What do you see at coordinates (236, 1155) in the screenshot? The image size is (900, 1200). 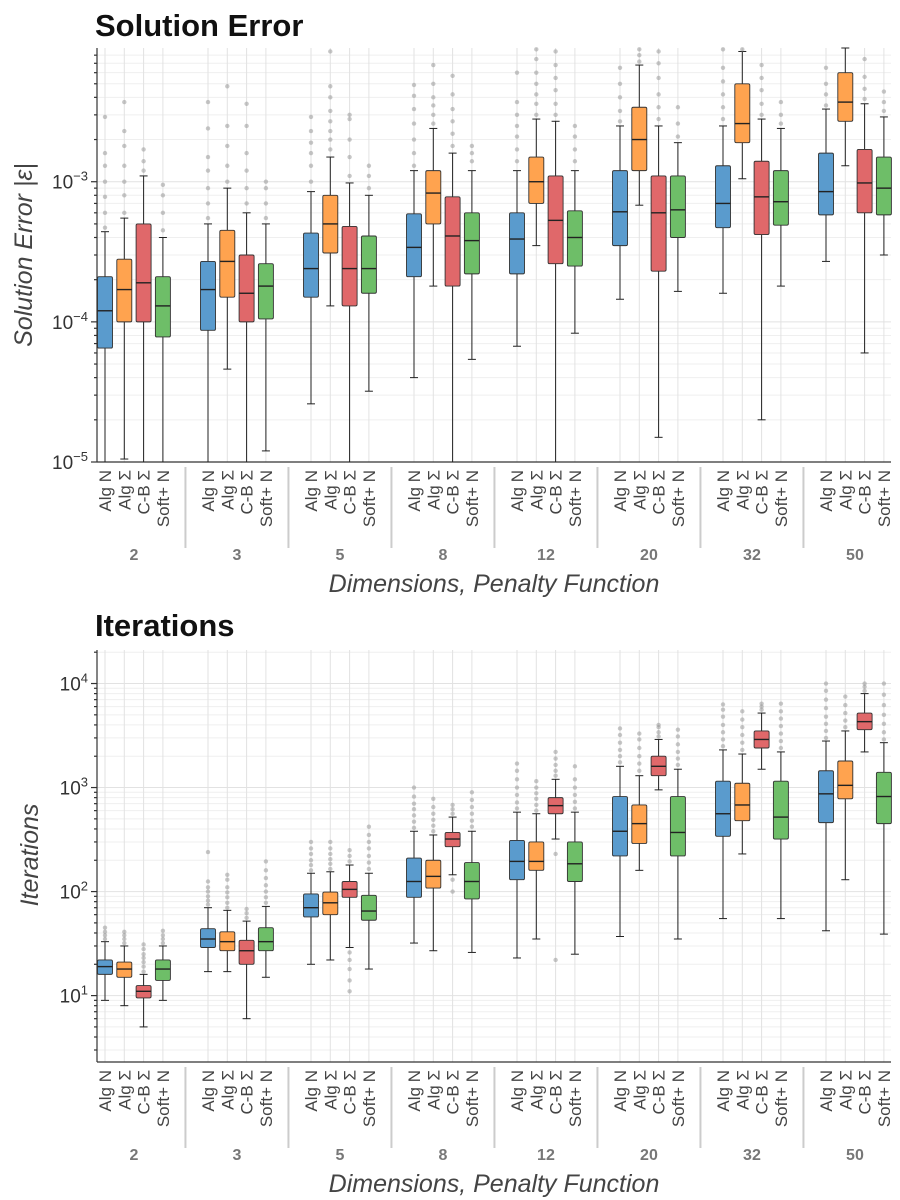 I see `dimension-label: 3` at bounding box center [236, 1155].